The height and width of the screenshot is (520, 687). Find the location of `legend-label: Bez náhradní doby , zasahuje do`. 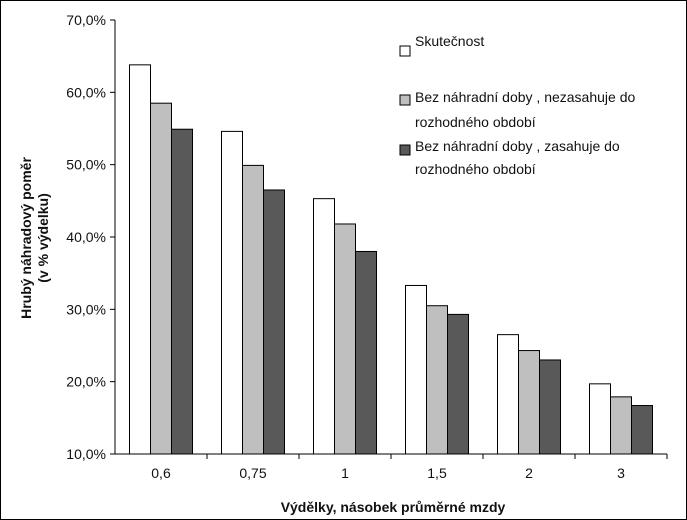

legend-label: Bez náhradní doby , zasahuje do is located at coordinates (517, 146).